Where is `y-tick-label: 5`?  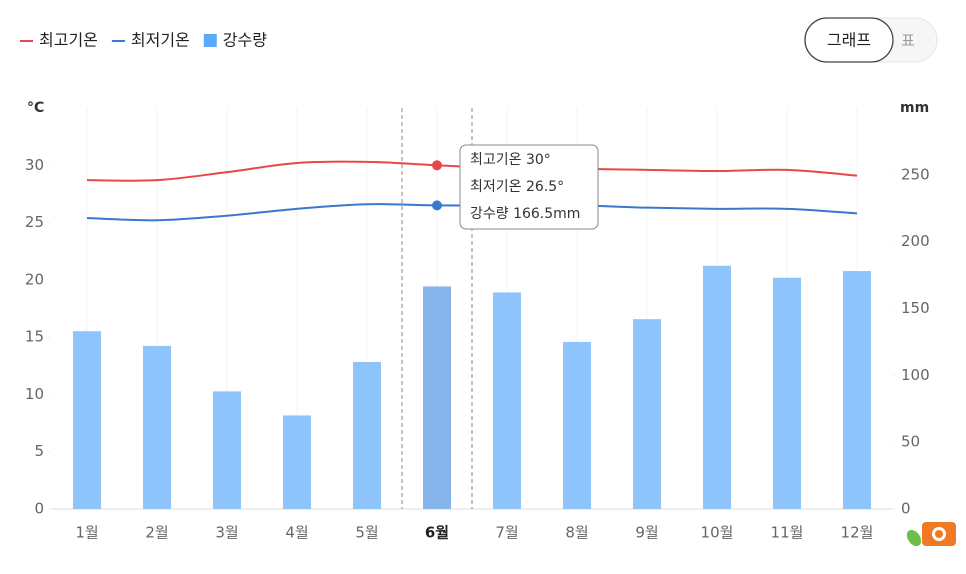
y-tick-label: 5 is located at coordinates (39, 451).